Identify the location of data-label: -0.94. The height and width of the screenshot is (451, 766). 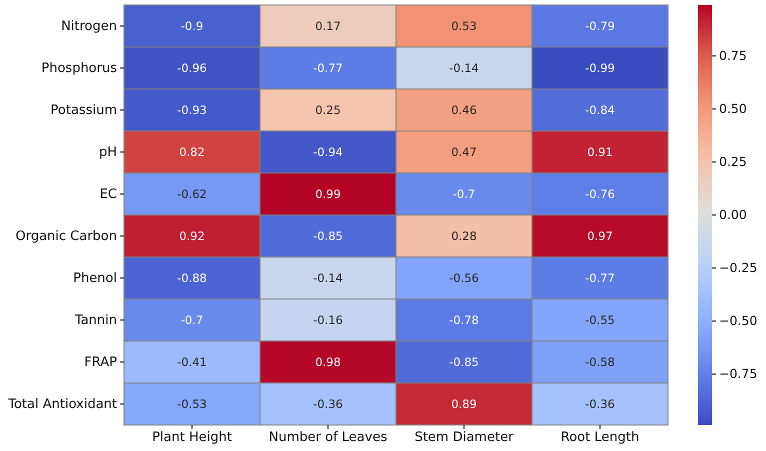
(328, 152).